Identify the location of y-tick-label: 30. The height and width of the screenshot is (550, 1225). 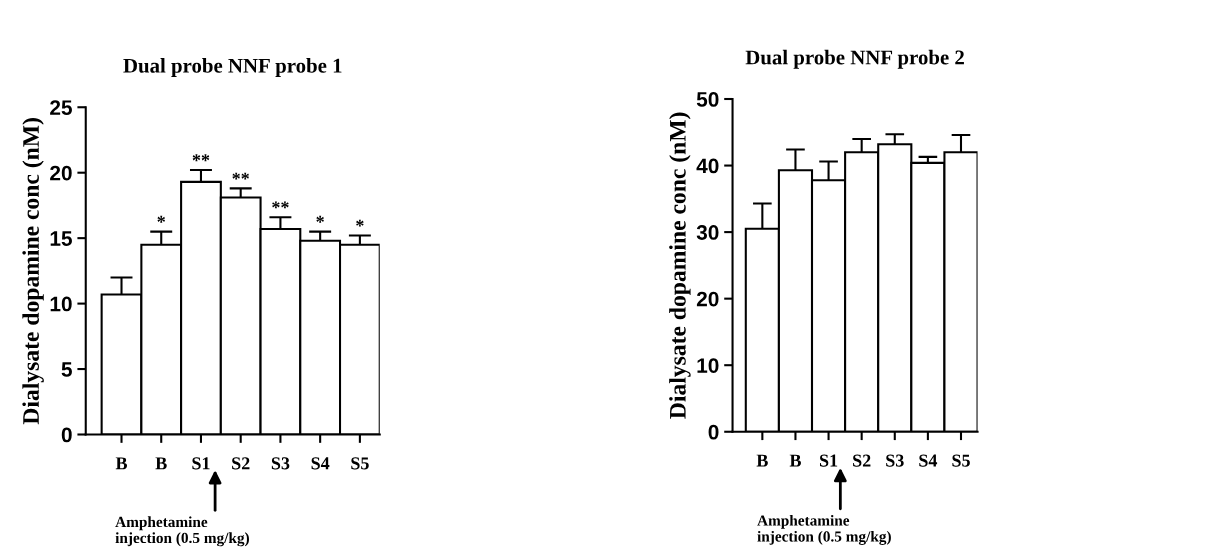
(707, 232).